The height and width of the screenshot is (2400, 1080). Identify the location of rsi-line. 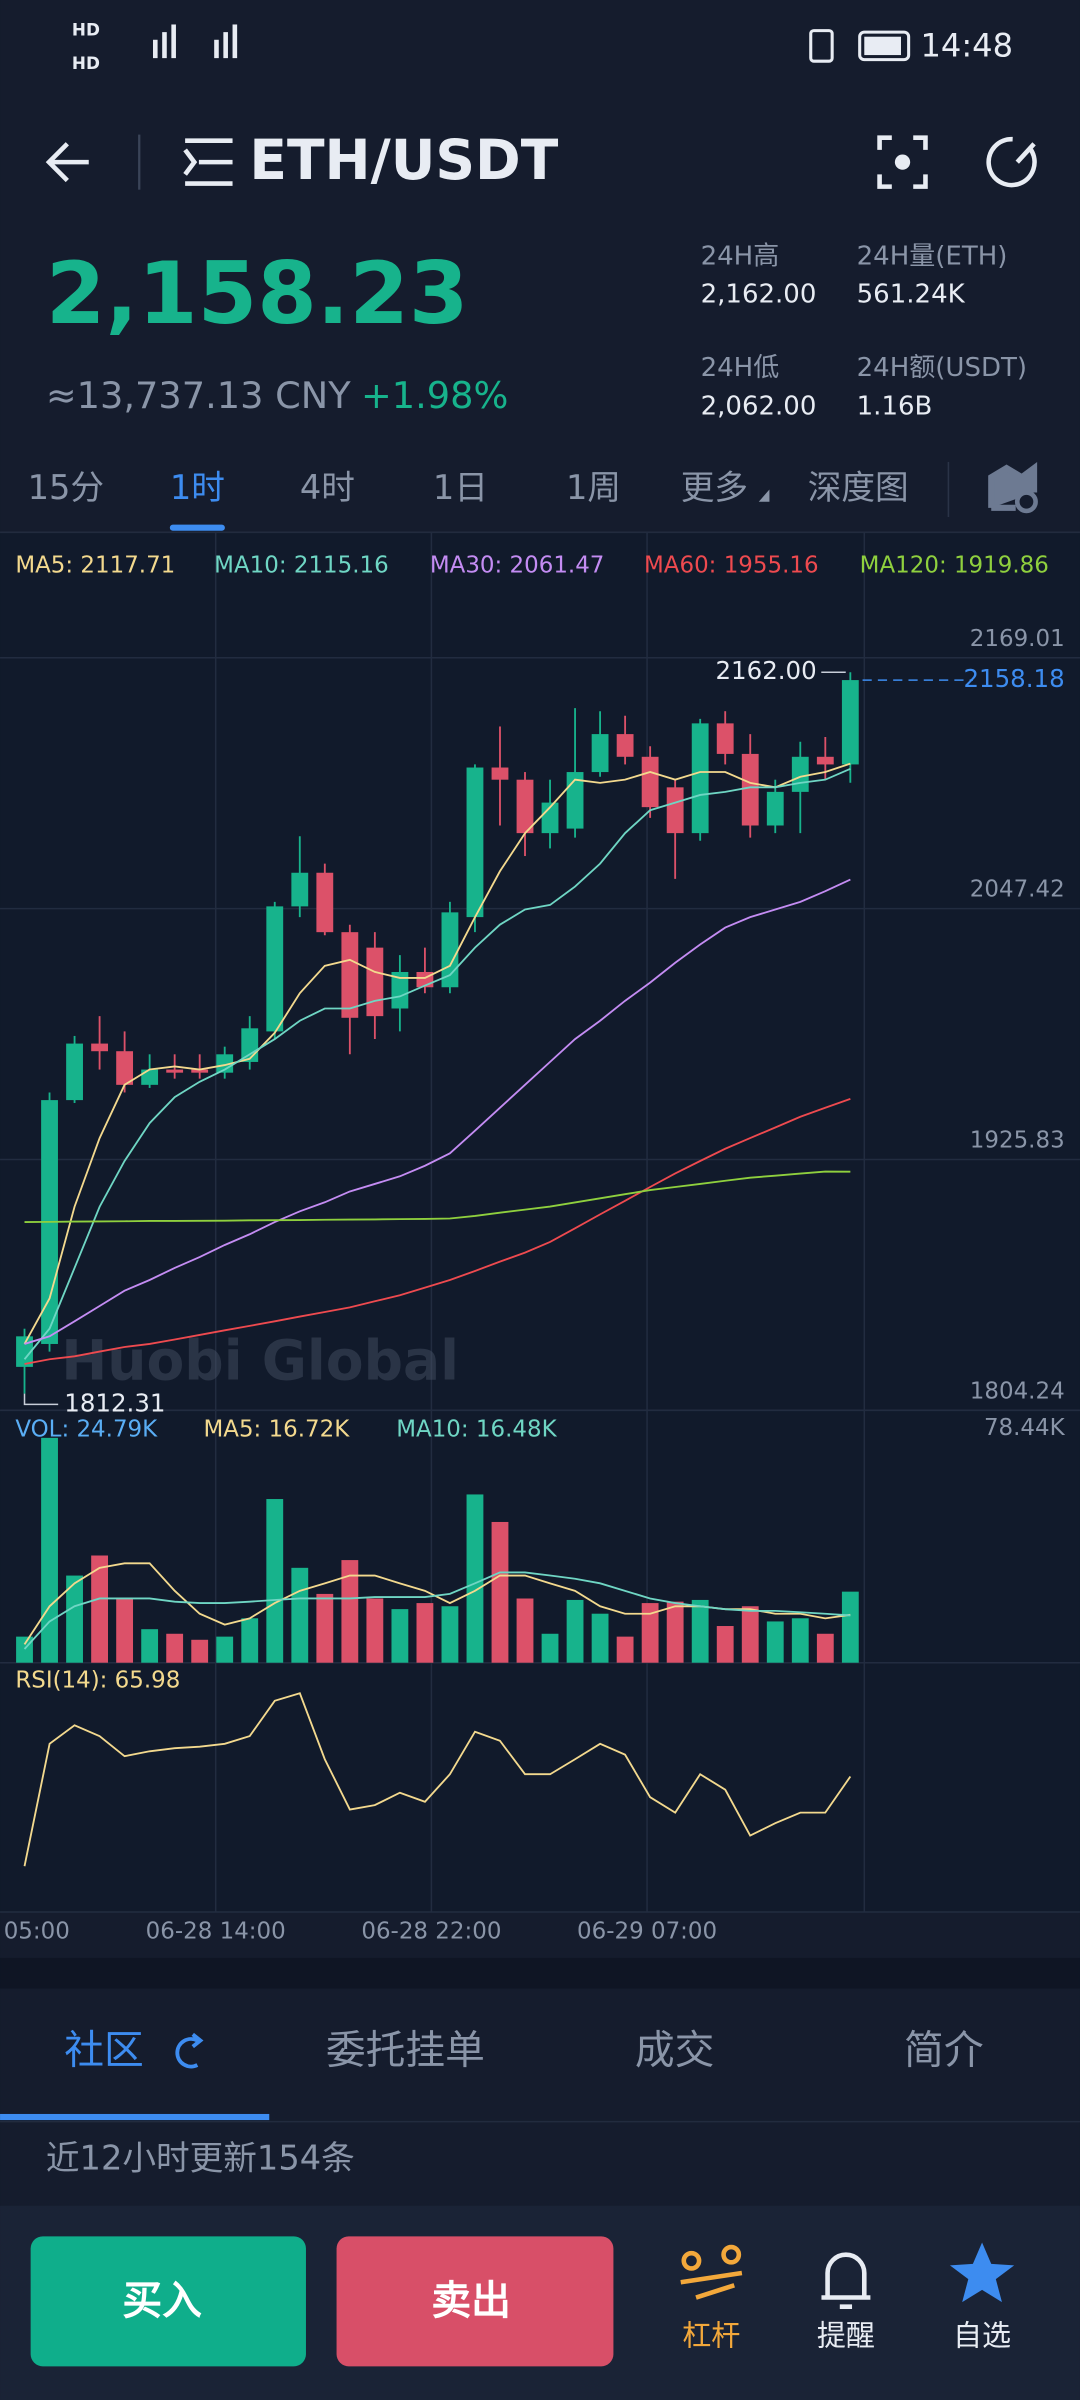
(437, 1779).